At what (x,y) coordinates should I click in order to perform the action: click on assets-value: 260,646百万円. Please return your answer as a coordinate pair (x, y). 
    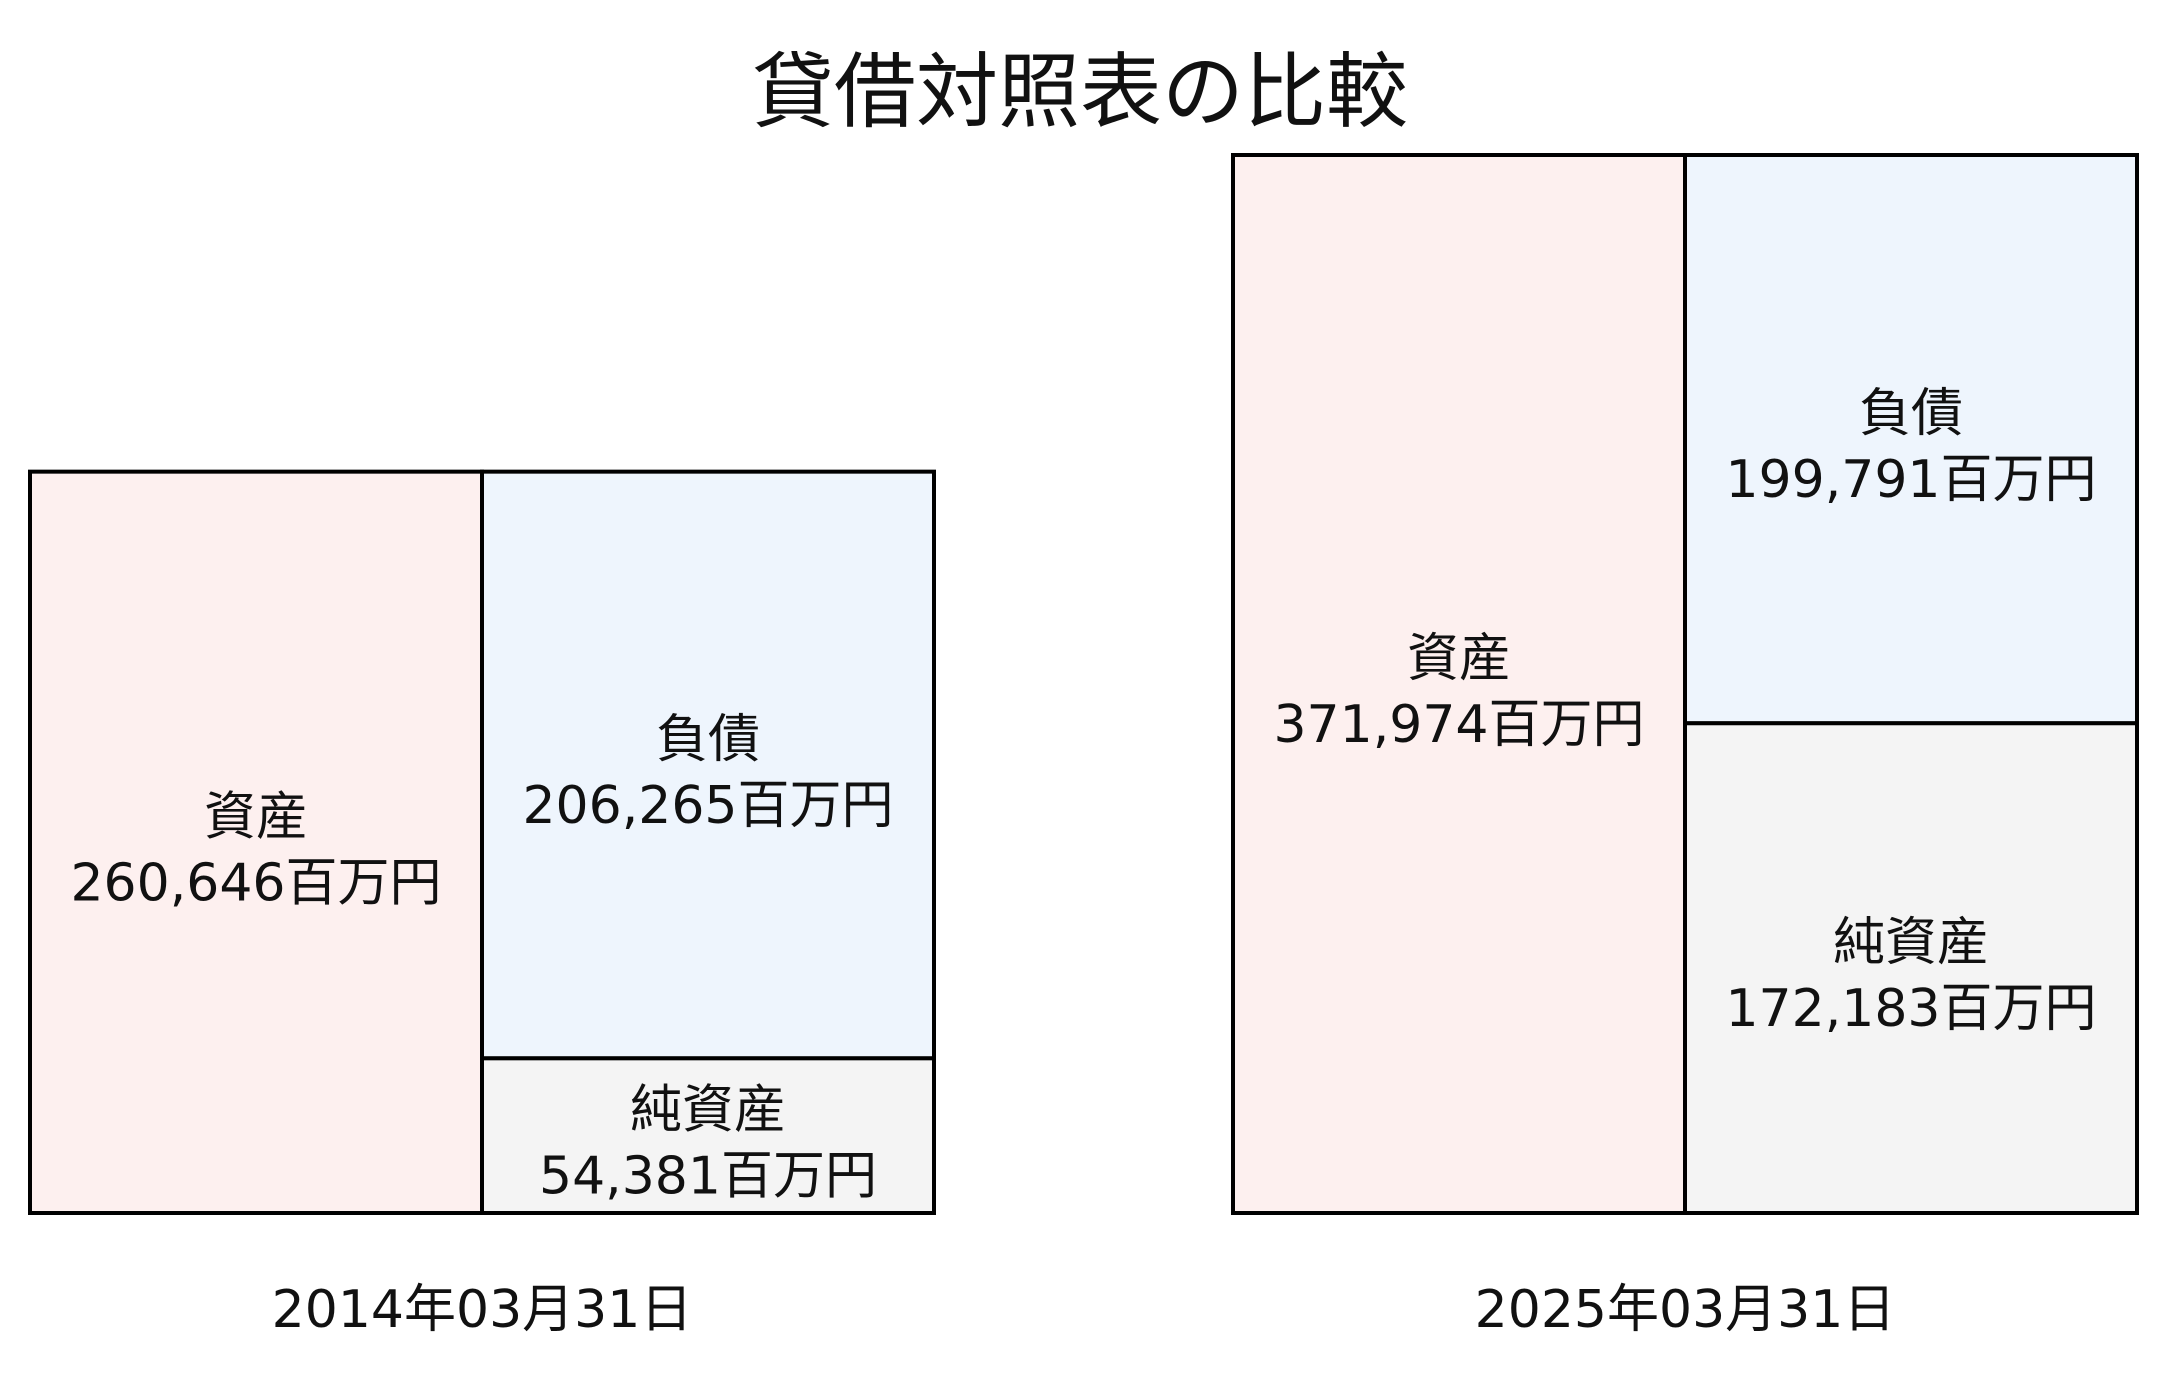
    Looking at the image, I should click on (255, 883).